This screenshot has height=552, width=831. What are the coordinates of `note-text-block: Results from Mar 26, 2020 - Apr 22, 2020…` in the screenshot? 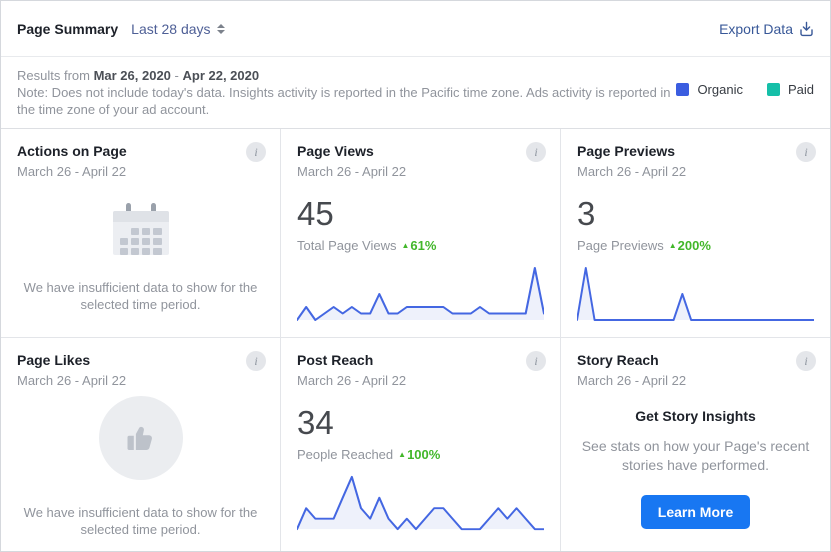 It's located at (346, 92).